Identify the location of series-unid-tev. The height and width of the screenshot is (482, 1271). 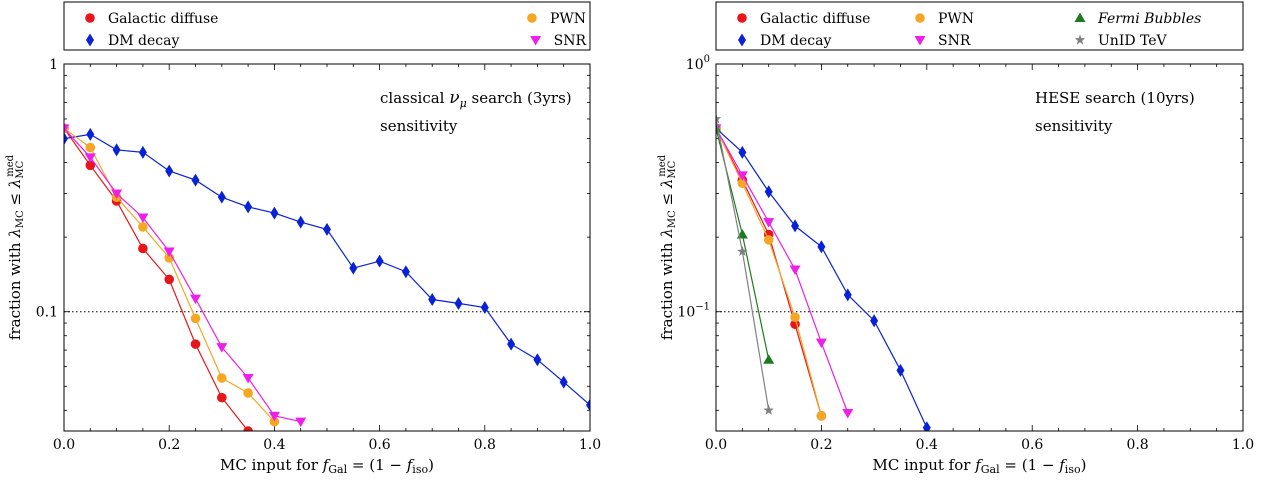
(745, 264).